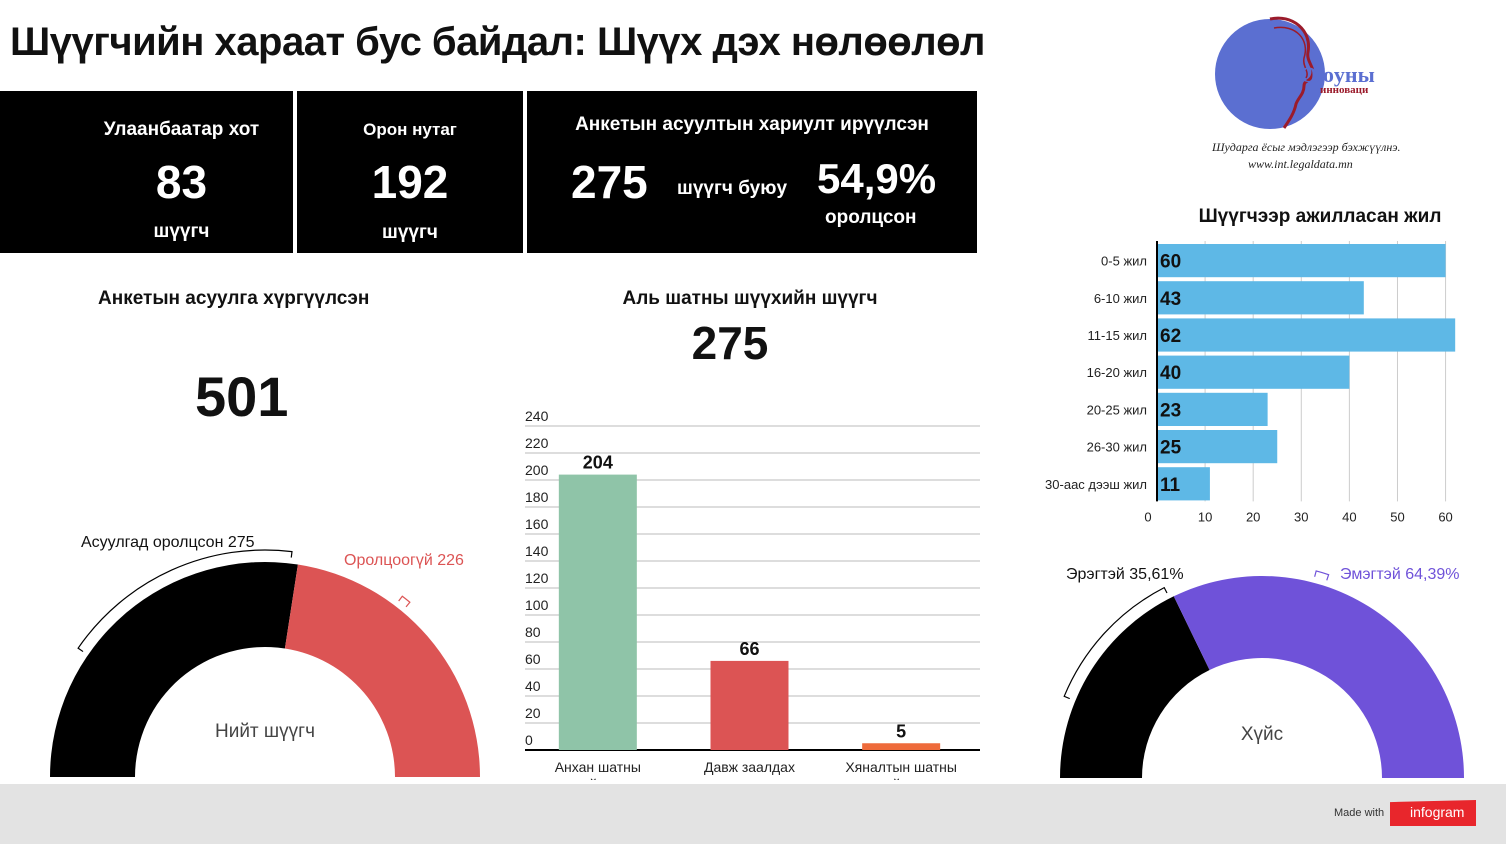 This screenshot has height=844, width=1506. I want to click on gender-male-label: Эрэгтэй 35,61%, so click(1125, 574).